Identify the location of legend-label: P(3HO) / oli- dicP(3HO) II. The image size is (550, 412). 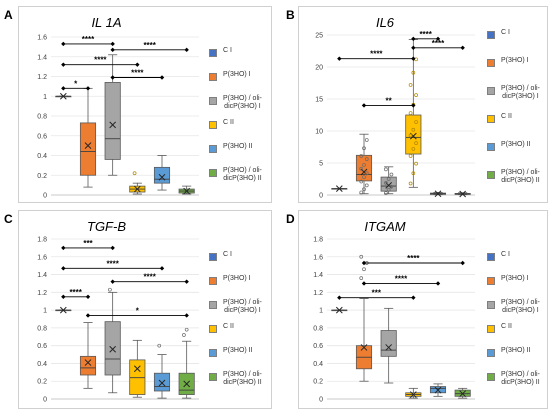
(520, 176).